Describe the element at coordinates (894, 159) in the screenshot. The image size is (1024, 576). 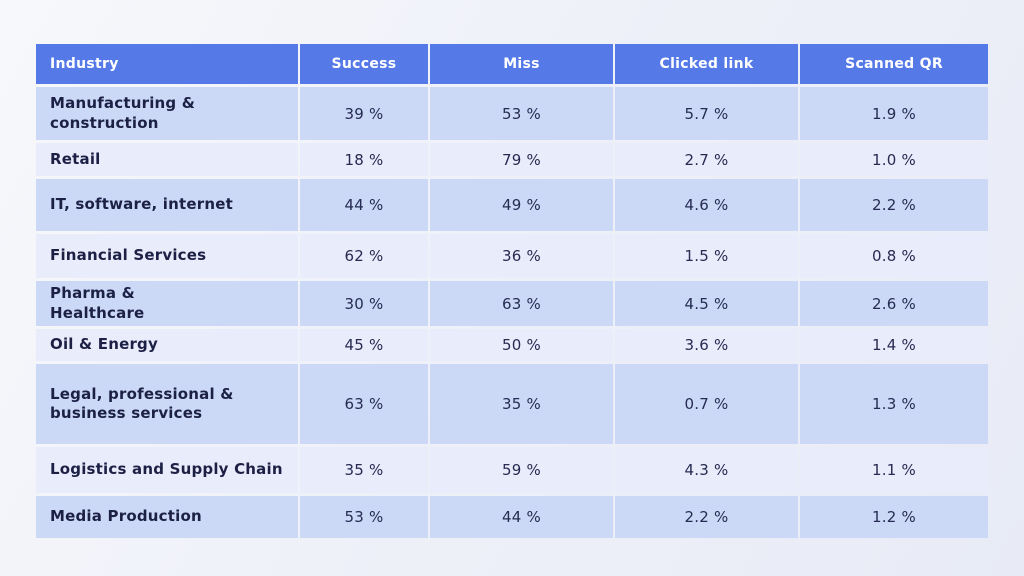
I see `scanned-qr-cell: 1.0 %` at that location.